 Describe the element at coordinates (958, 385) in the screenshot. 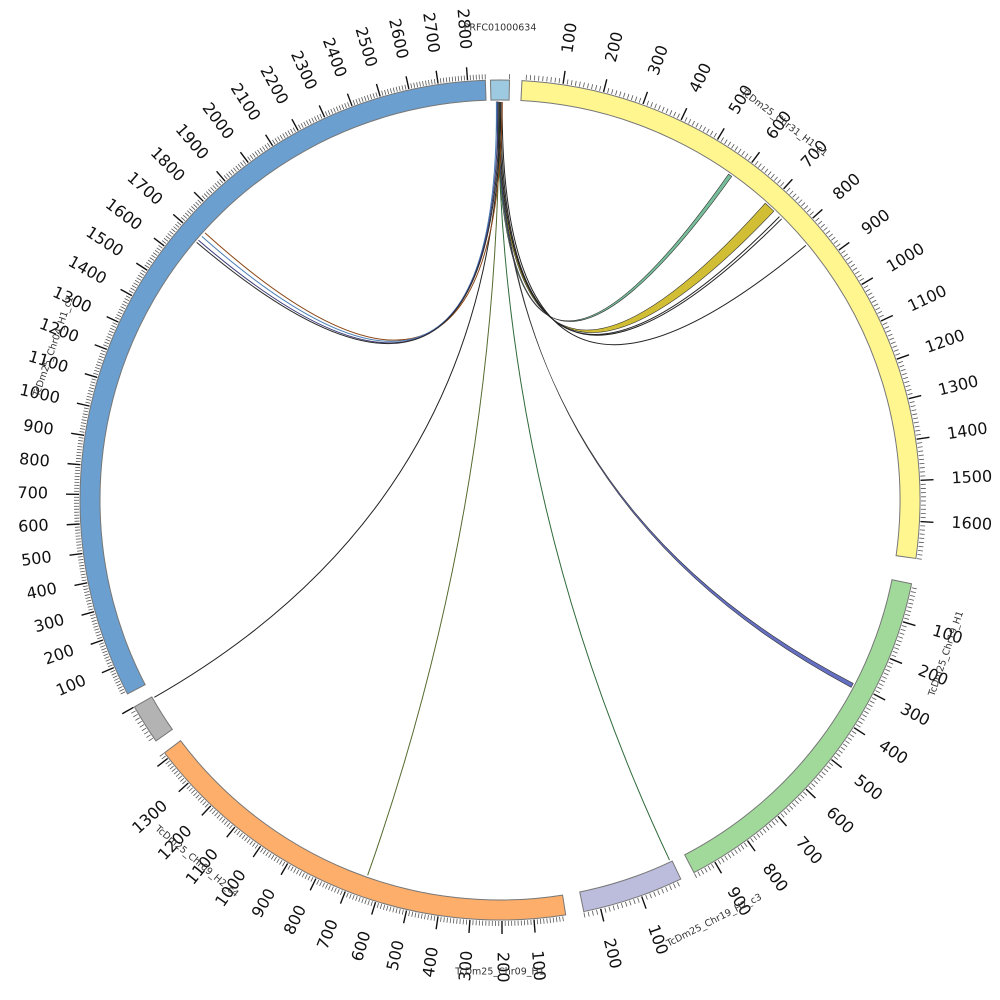

I see `tick-label: 1300` at that location.